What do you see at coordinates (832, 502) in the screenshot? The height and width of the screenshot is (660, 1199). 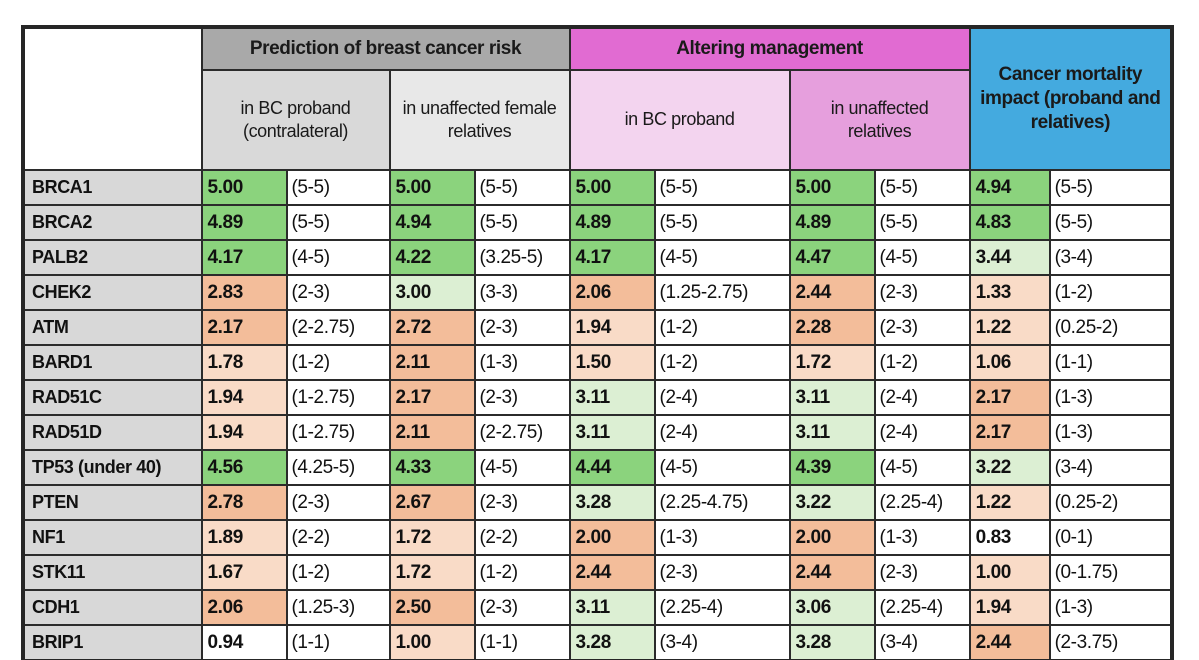 I see `score-cell: 3.22` at bounding box center [832, 502].